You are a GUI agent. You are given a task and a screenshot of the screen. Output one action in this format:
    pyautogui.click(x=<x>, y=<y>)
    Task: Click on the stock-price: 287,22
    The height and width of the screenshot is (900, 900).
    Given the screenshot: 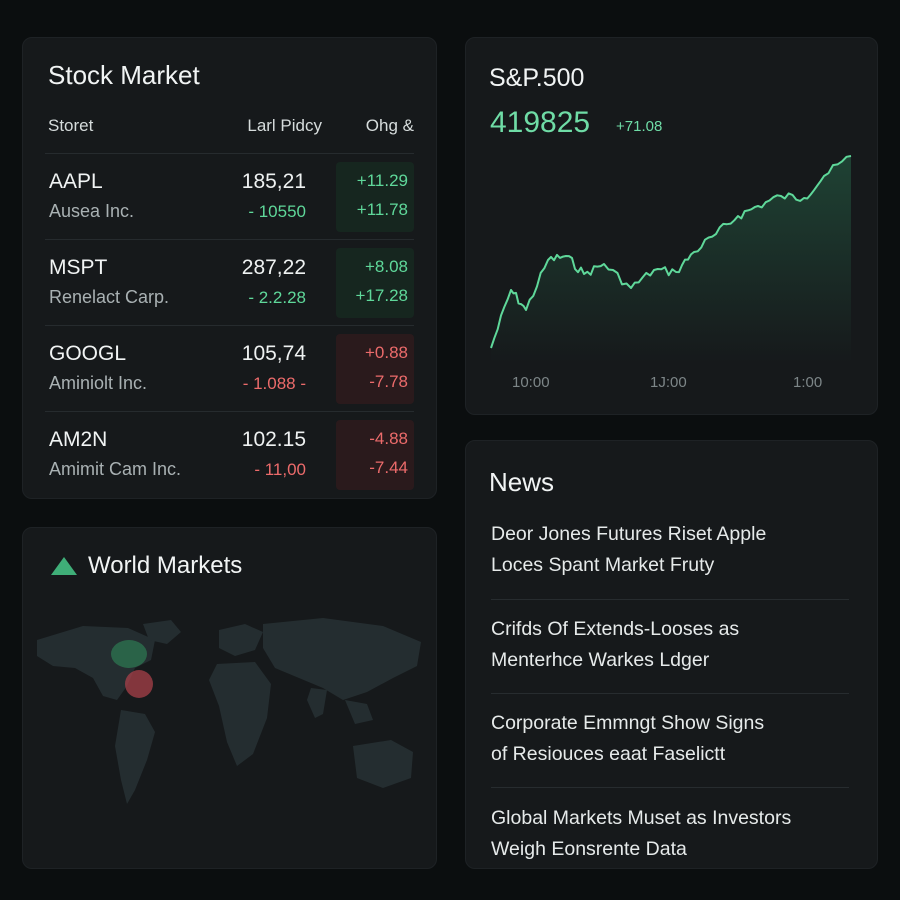 What is the action you would take?
    pyautogui.click(x=273, y=267)
    